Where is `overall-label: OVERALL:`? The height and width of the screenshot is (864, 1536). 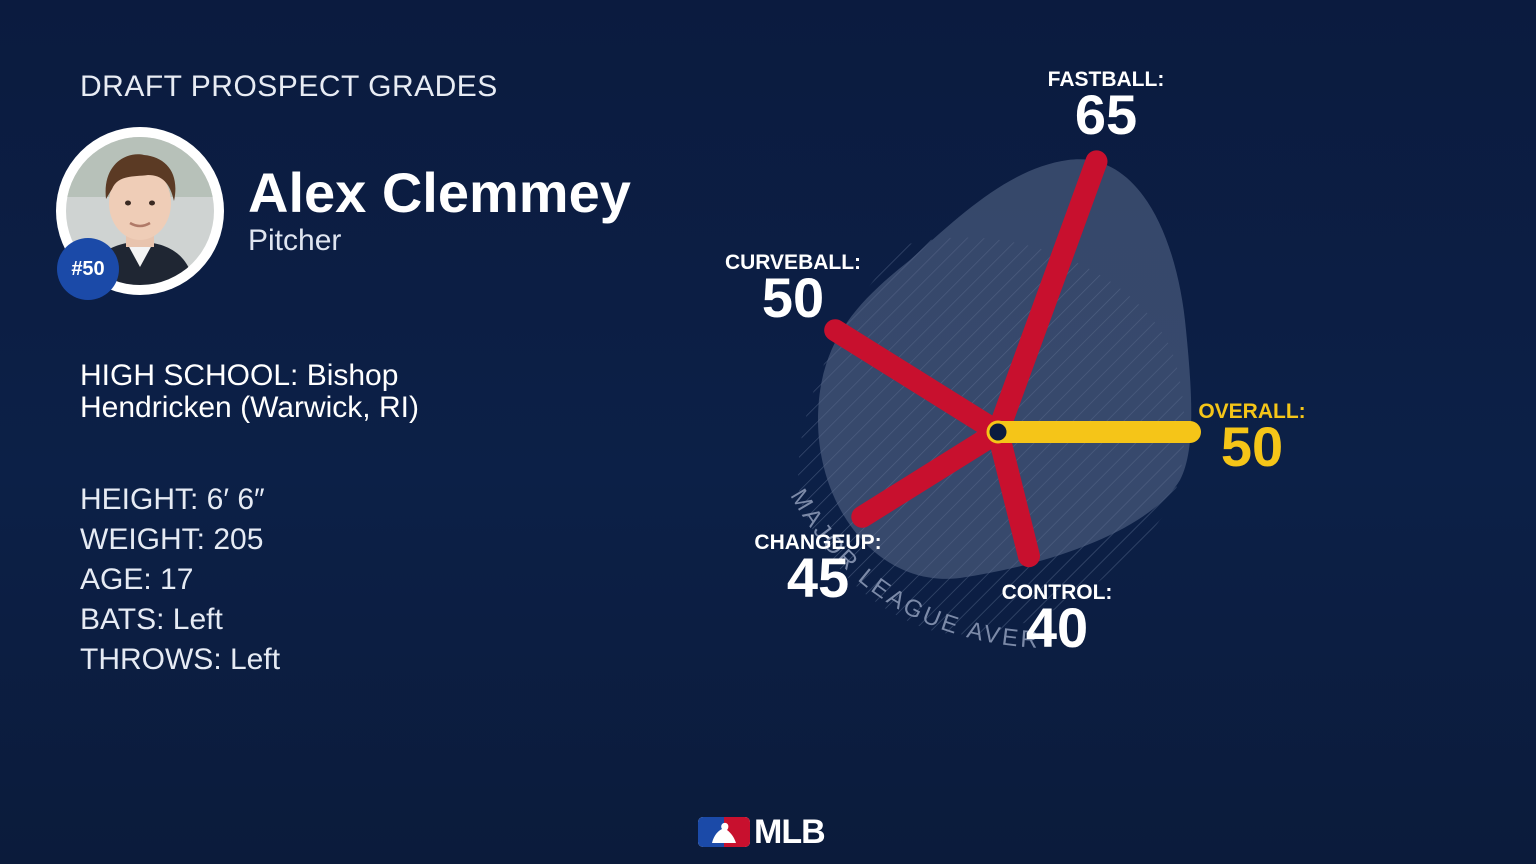 overall-label: OVERALL: is located at coordinates (1251, 411).